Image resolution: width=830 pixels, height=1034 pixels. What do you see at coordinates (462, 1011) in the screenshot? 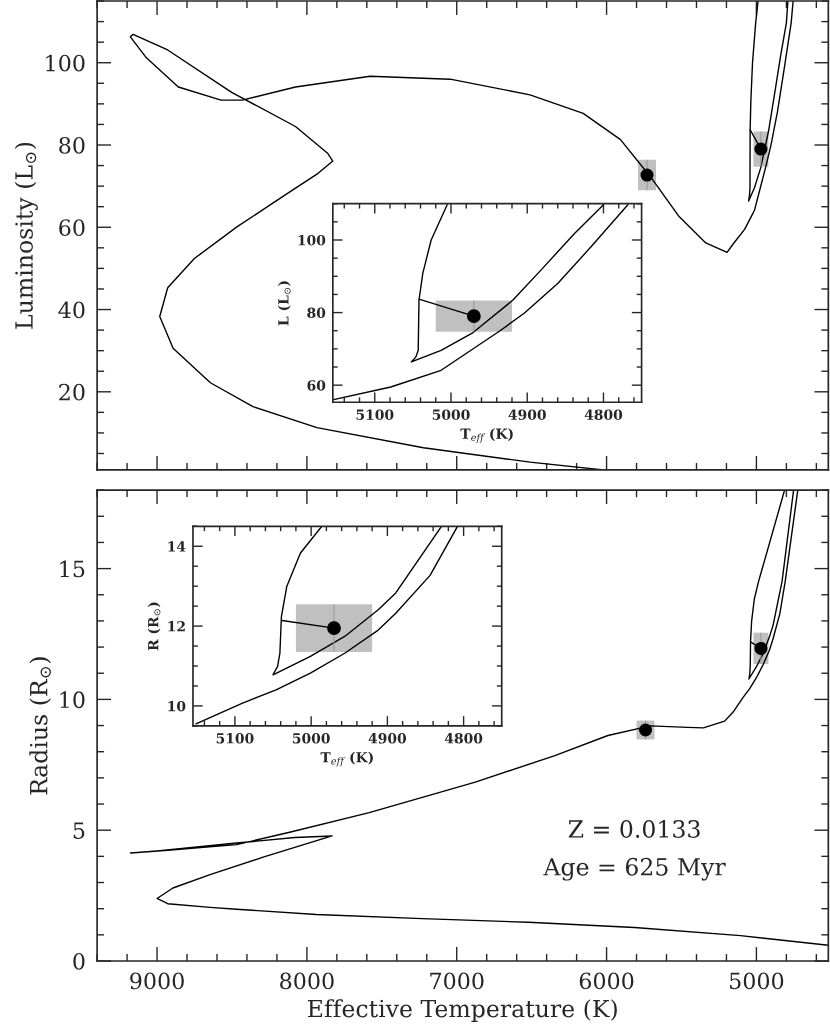
I see `x-axis-title: Effective Temperature (K)` at bounding box center [462, 1011].